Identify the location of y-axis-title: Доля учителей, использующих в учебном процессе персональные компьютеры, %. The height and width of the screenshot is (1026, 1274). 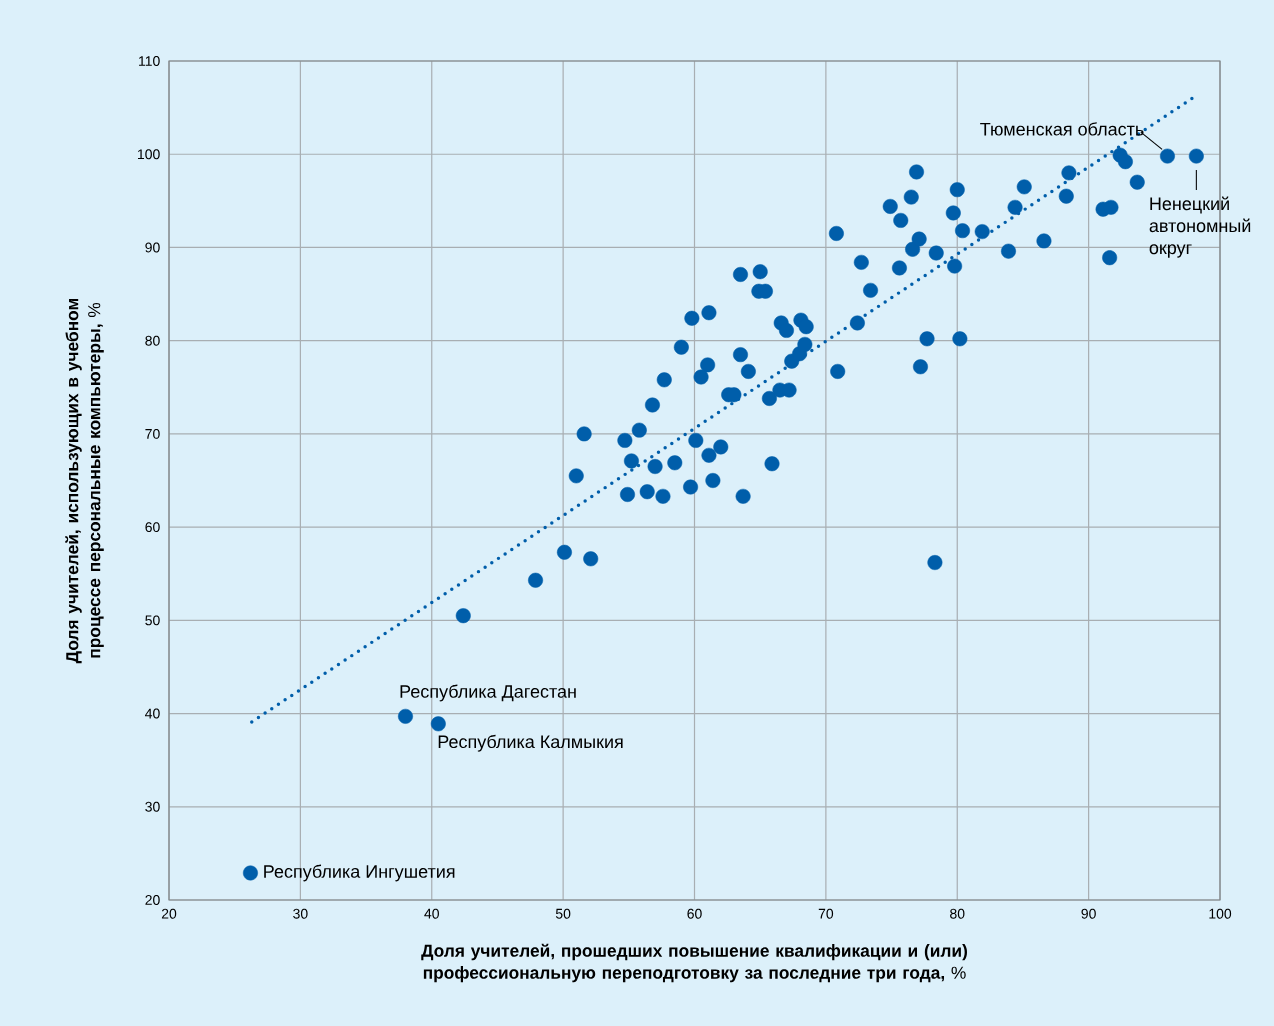
(84, 481).